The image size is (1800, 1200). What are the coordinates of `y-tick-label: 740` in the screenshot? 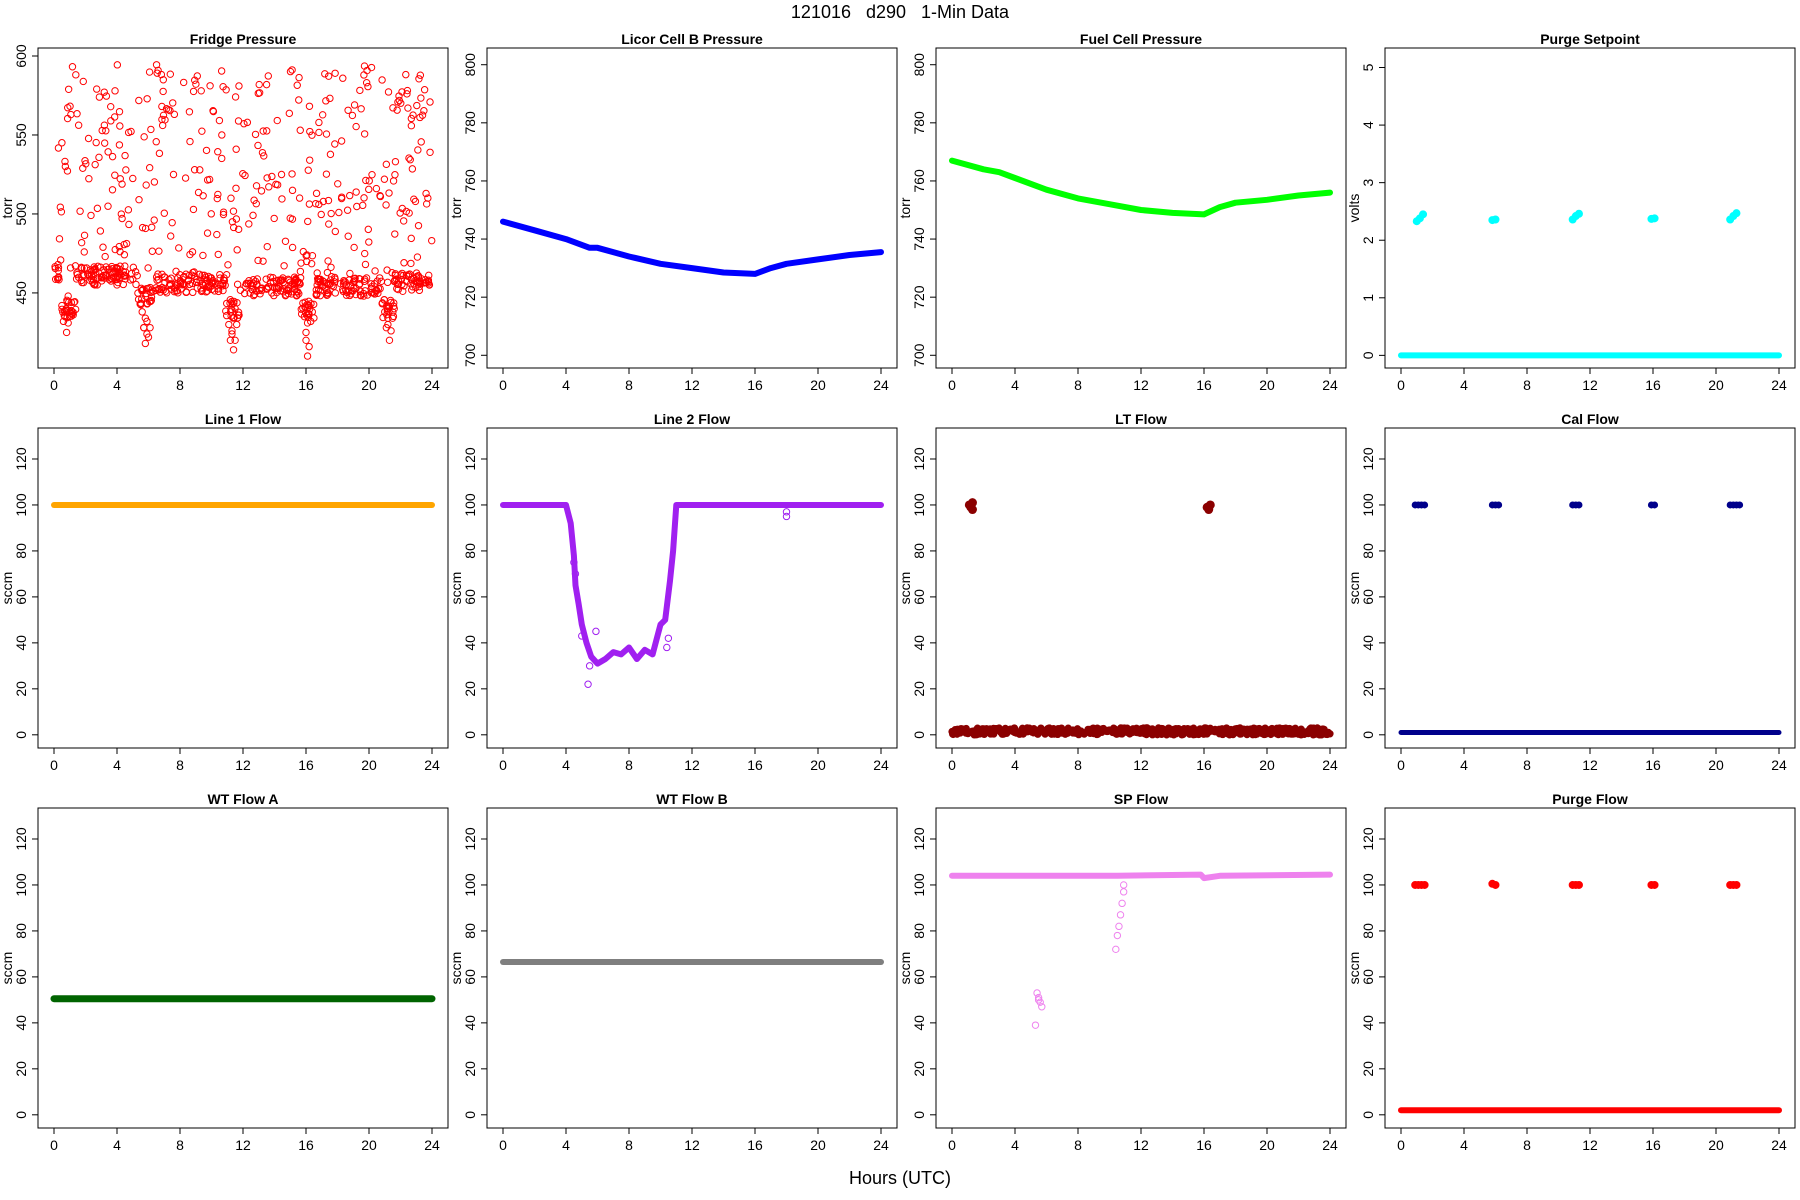 It's located at (470, 239).